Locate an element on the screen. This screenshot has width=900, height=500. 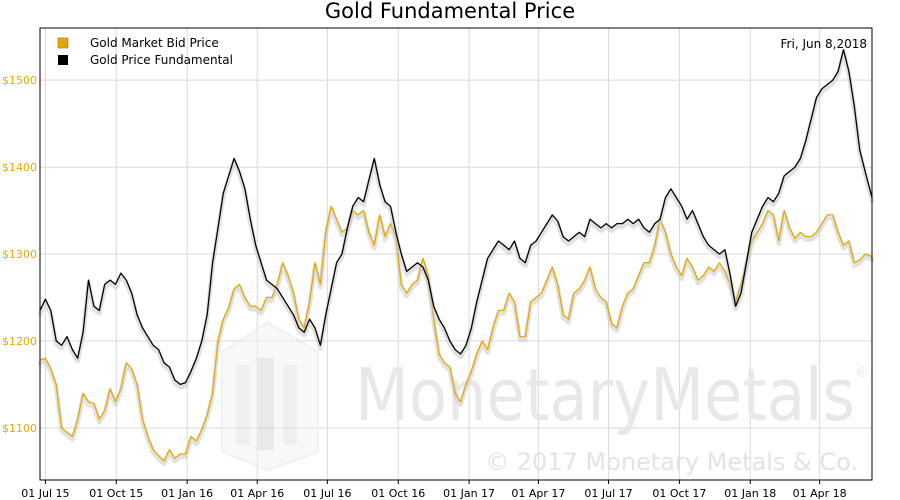
chart-title: Gold Fundamental Price is located at coordinates (450, 11).